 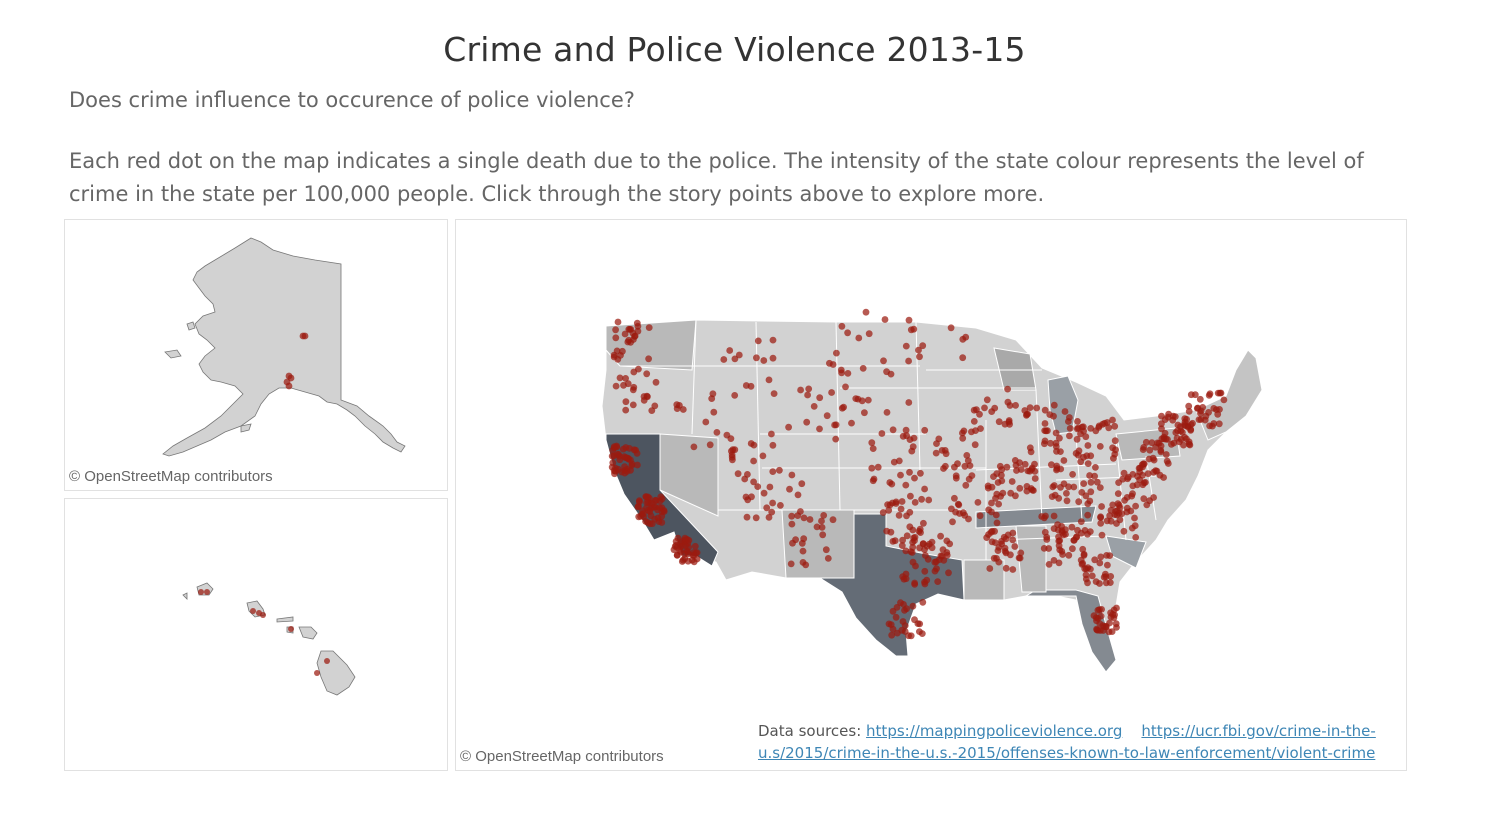 I want to click on alaska-island, so click(x=246, y=428).